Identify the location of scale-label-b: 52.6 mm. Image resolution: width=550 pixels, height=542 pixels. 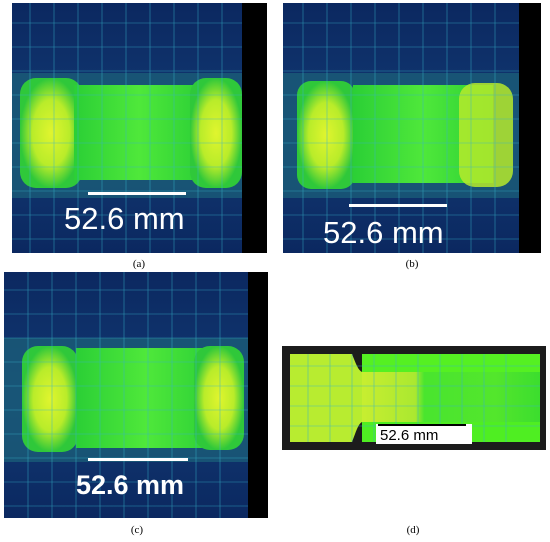
(383, 232).